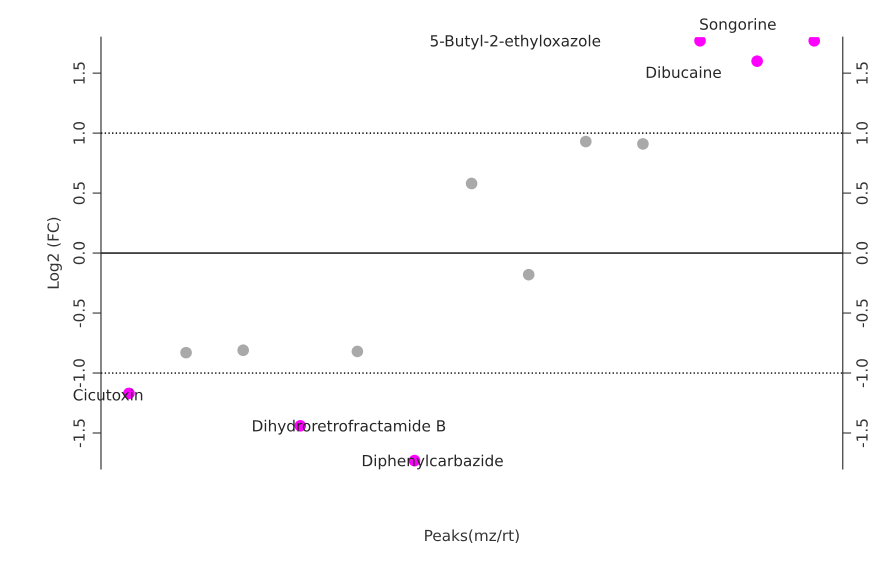  I want to click on x-axis-title: Peaks(mz/rt), so click(472, 536).